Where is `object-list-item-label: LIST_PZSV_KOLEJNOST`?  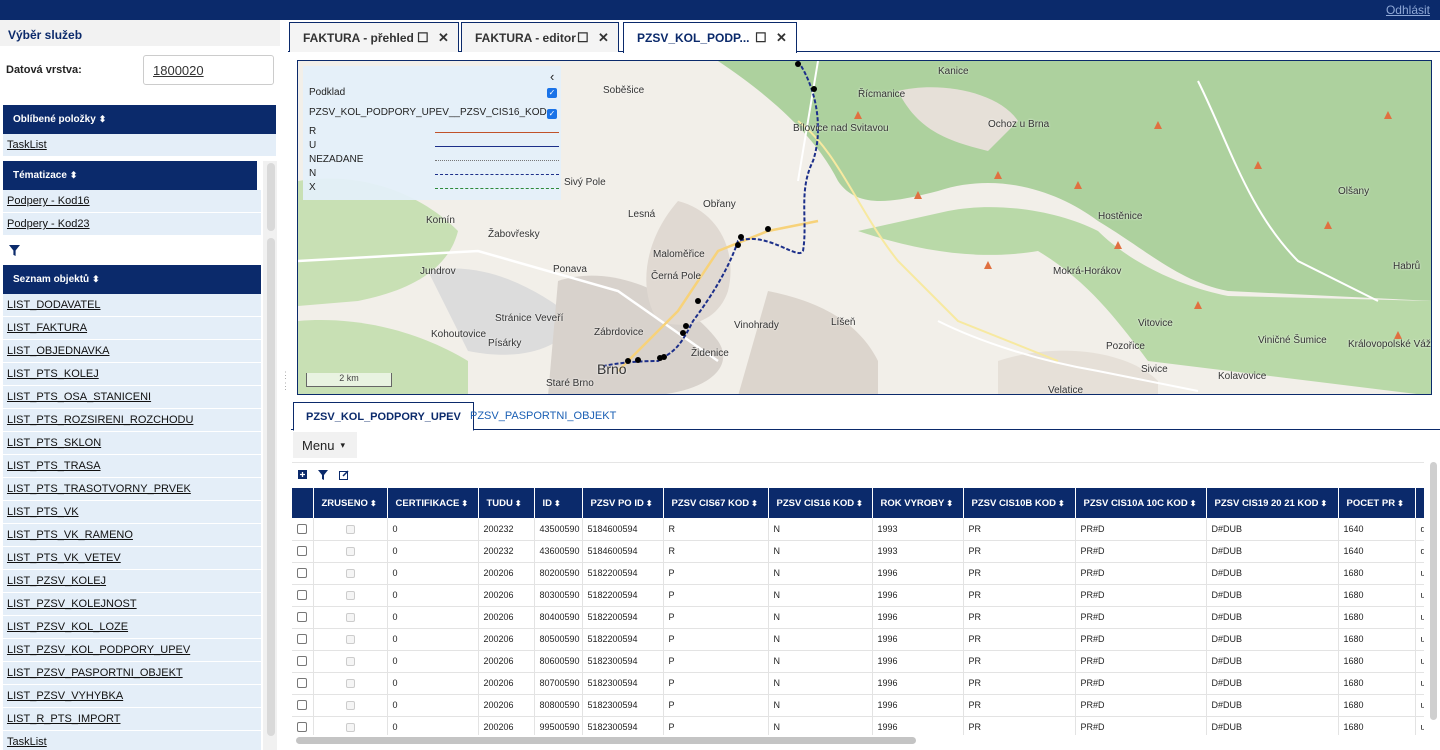 object-list-item-label: LIST_PZSV_KOLEJNOST is located at coordinates (72, 604).